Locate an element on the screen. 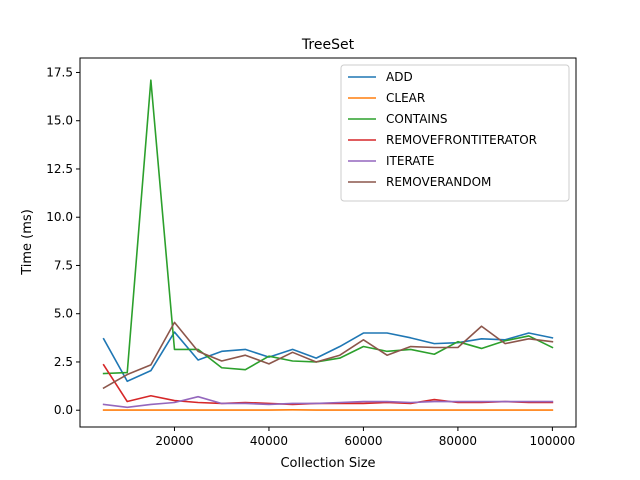  y-tick-label: 0.0 is located at coordinates (63, 410).